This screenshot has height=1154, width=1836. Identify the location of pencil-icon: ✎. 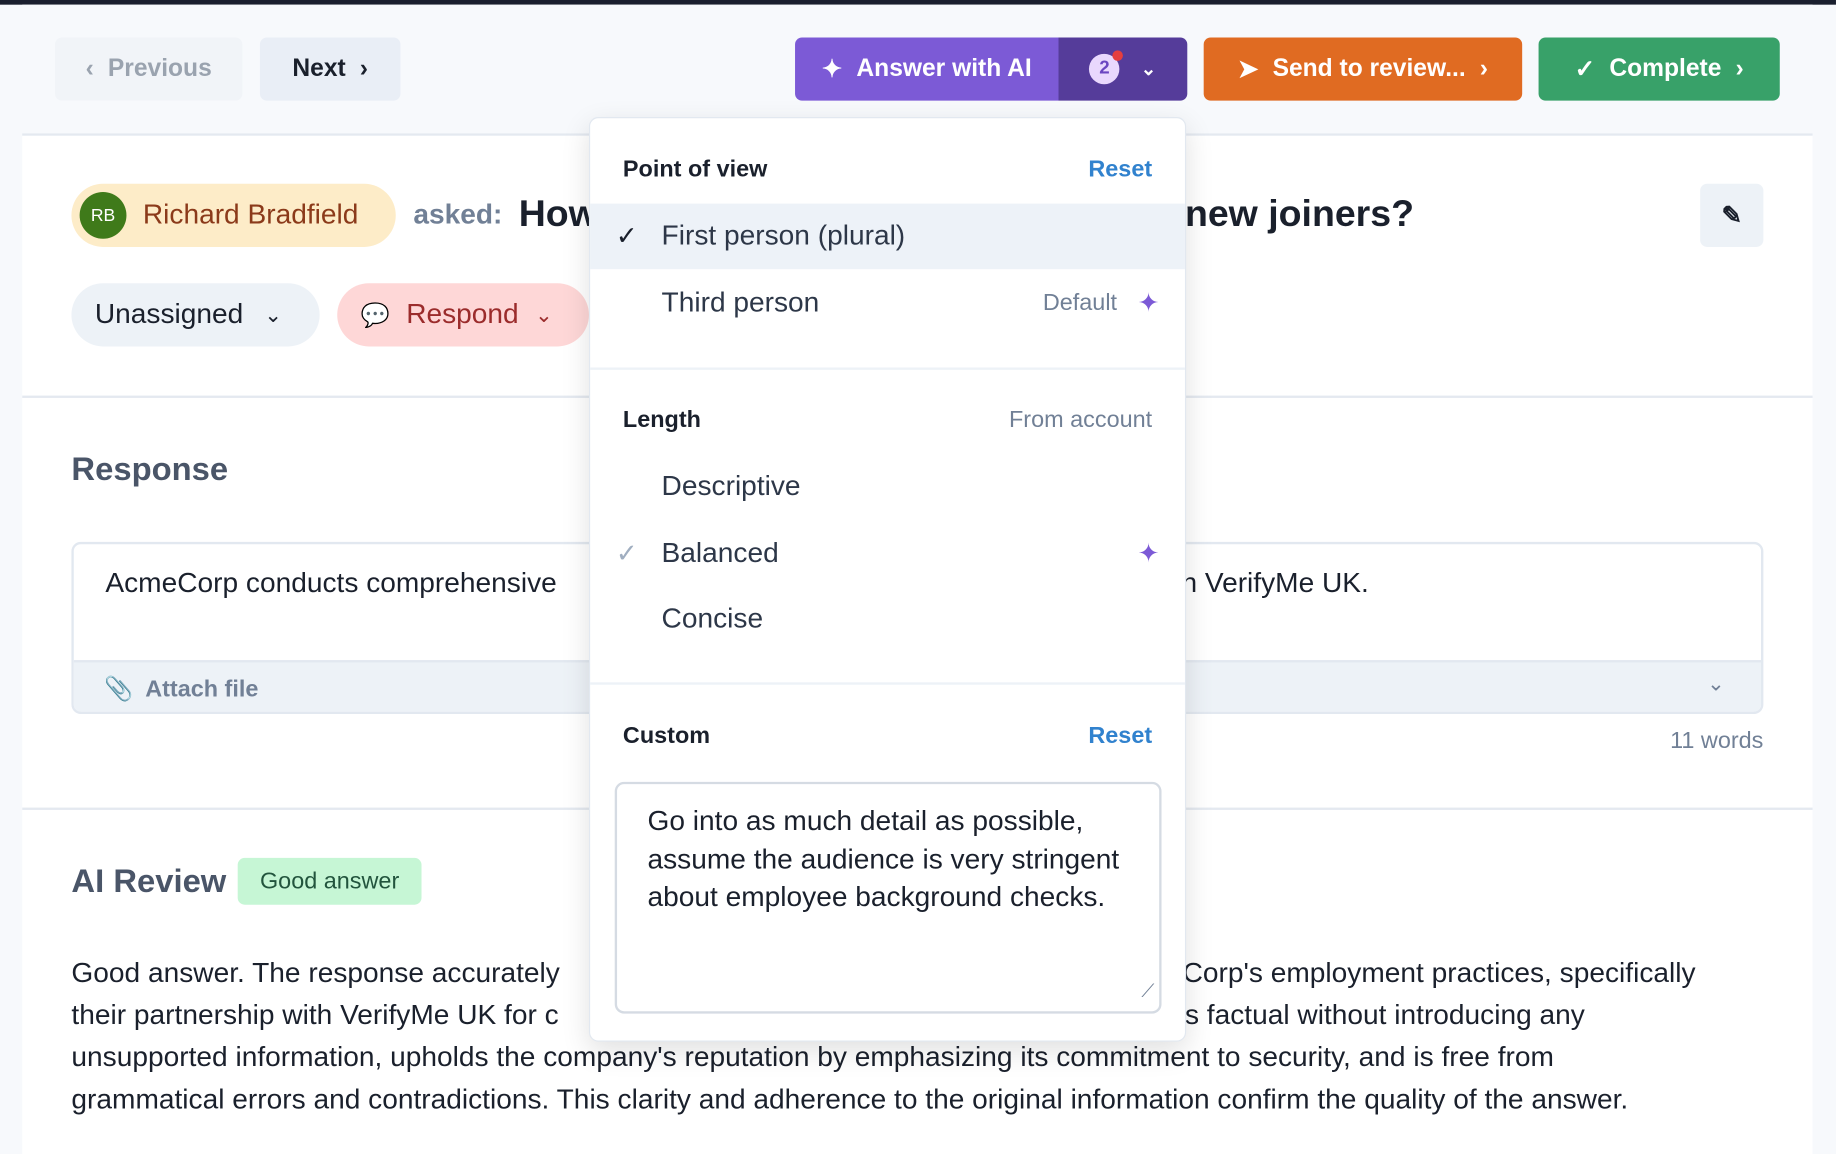
(1732, 215).